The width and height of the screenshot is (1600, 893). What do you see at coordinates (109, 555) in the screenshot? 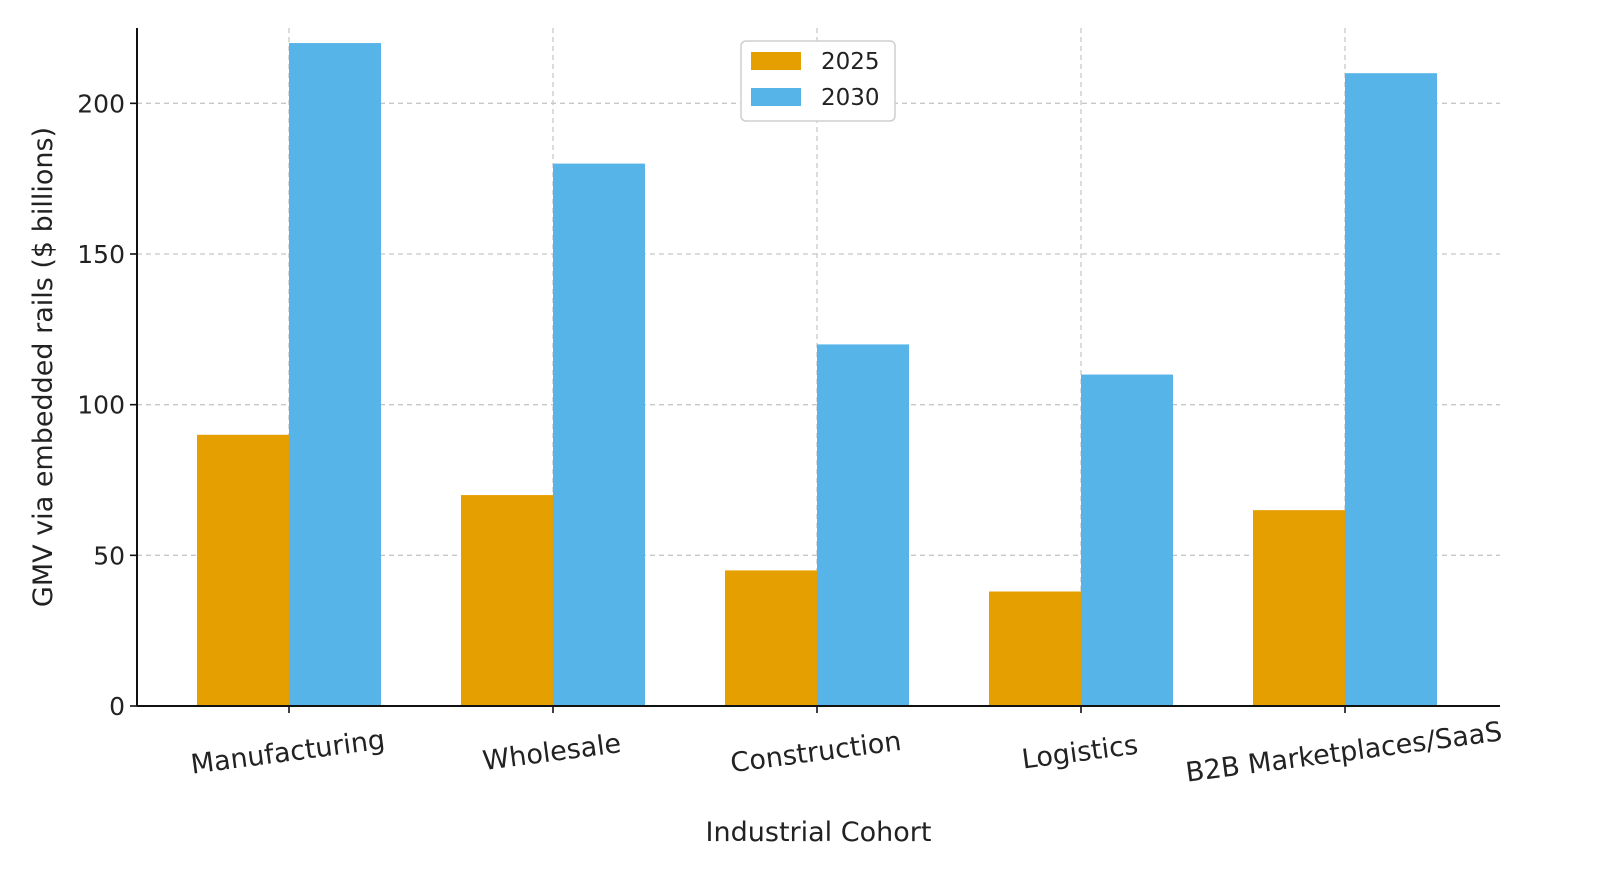
I see `y-tick-label: 50` at bounding box center [109, 555].